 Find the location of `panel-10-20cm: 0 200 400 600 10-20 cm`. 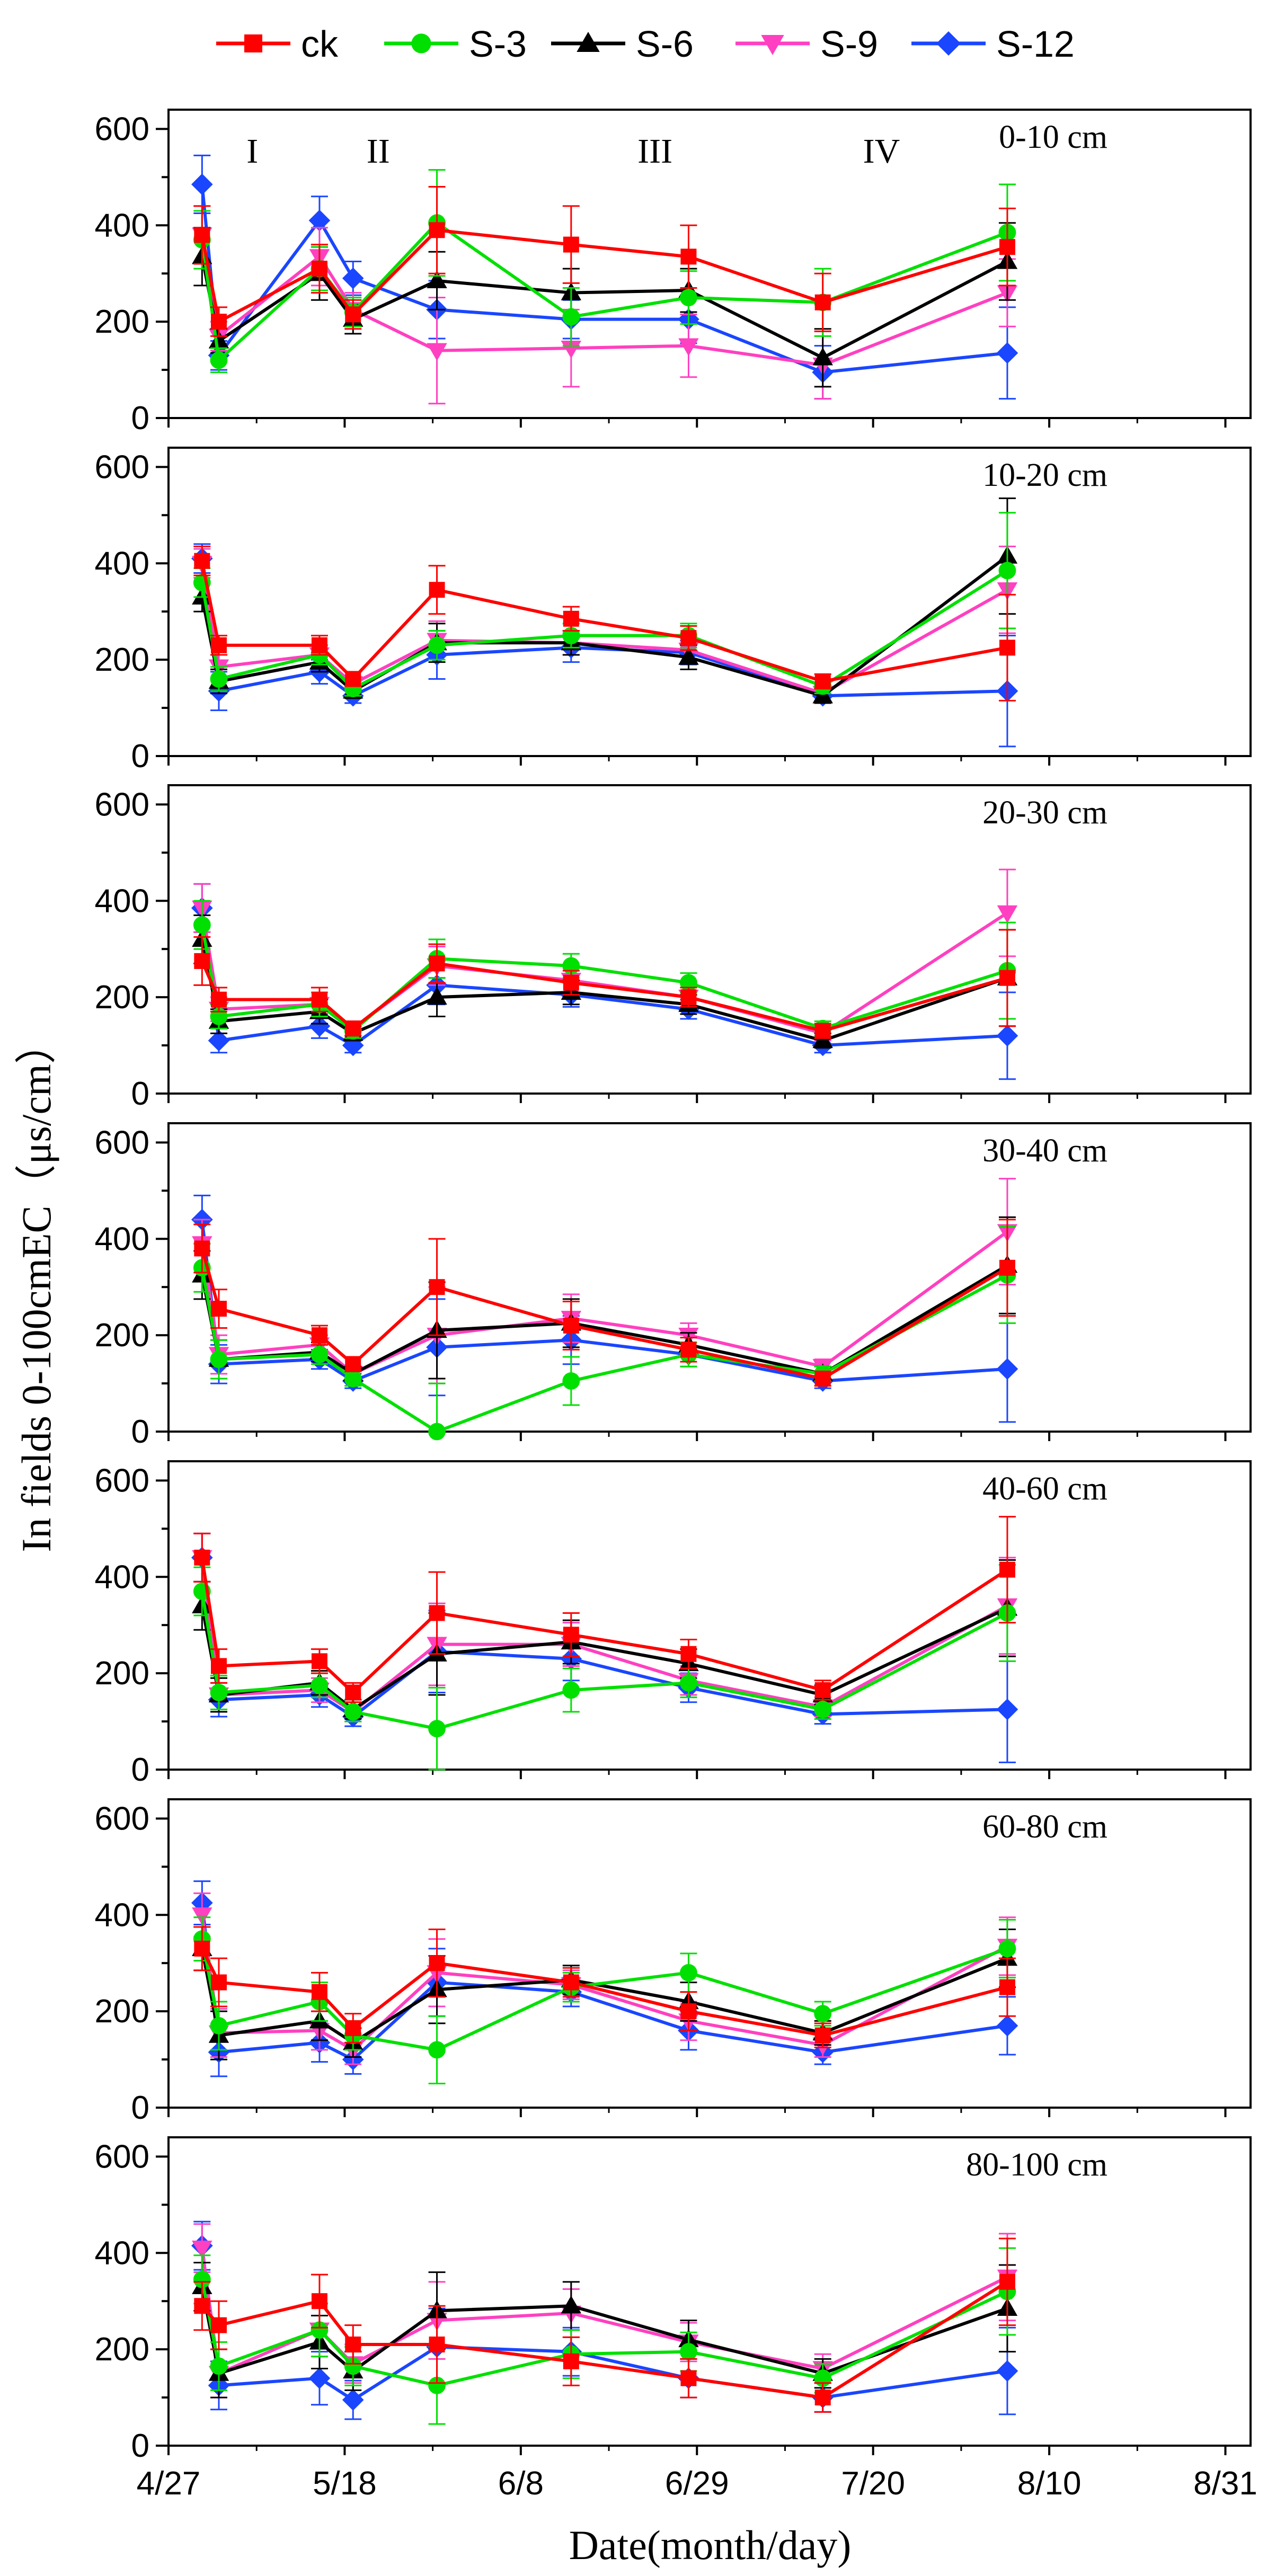

panel-10-20cm: 0 200 400 600 10-20 cm is located at coordinates (673, 611).